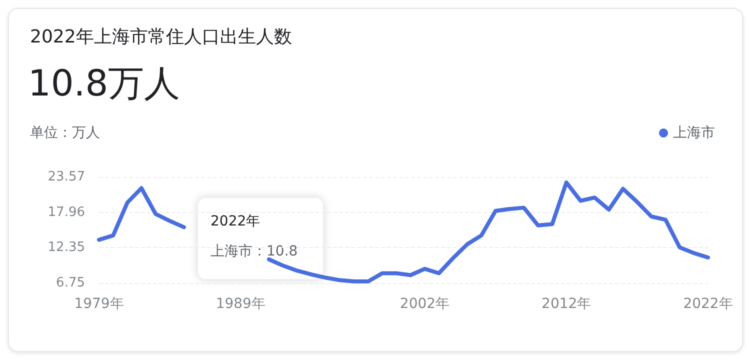 The image size is (751, 360). Describe the element at coordinates (104, 84) in the screenshot. I see `chart-subtitle: 10.8万人` at that location.